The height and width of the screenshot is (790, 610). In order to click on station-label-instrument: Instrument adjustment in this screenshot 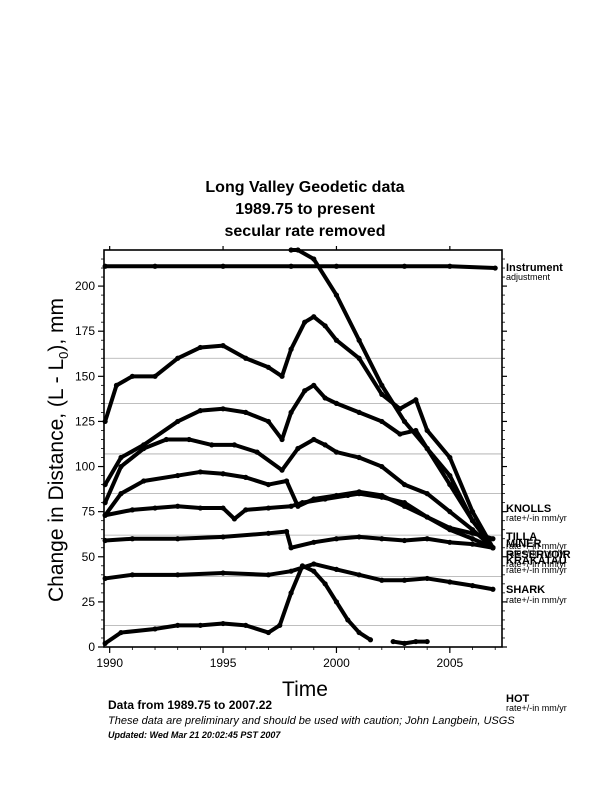, I will do `click(534, 272)`.